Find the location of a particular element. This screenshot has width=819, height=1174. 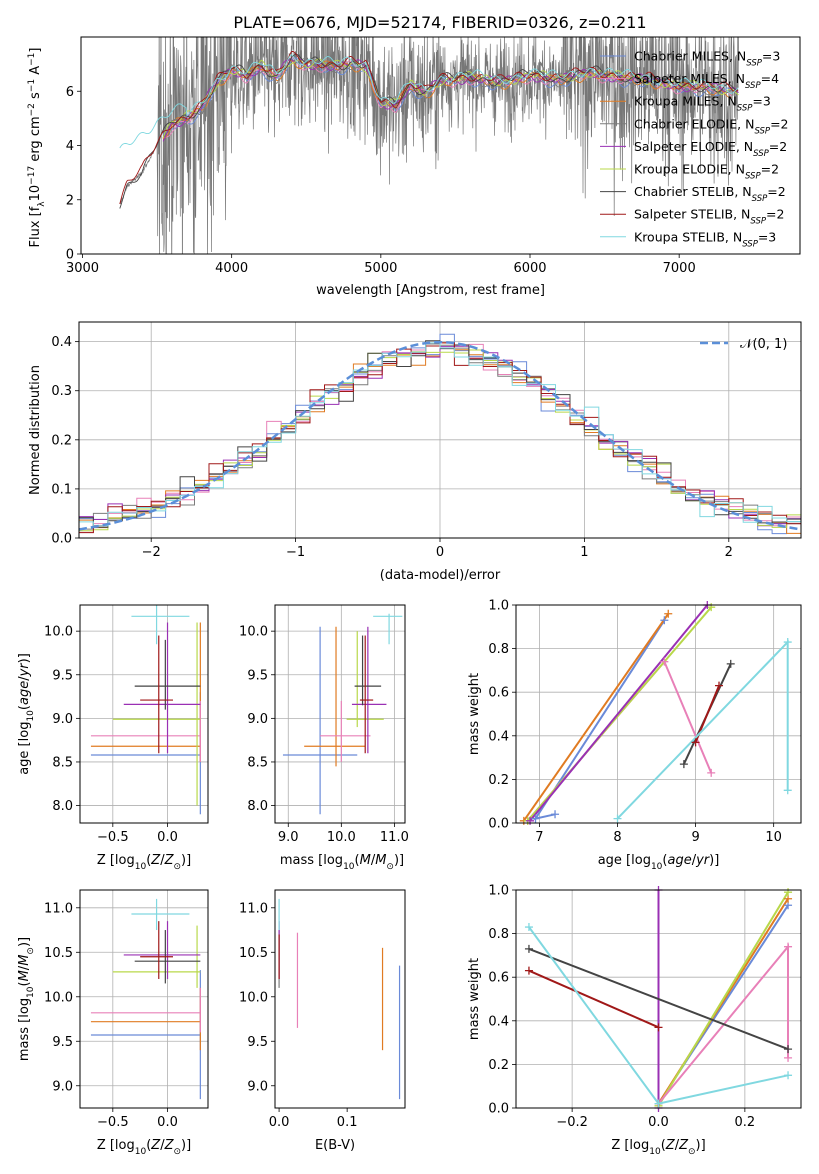

x-tick-label: −2 is located at coordinates (151, 552).